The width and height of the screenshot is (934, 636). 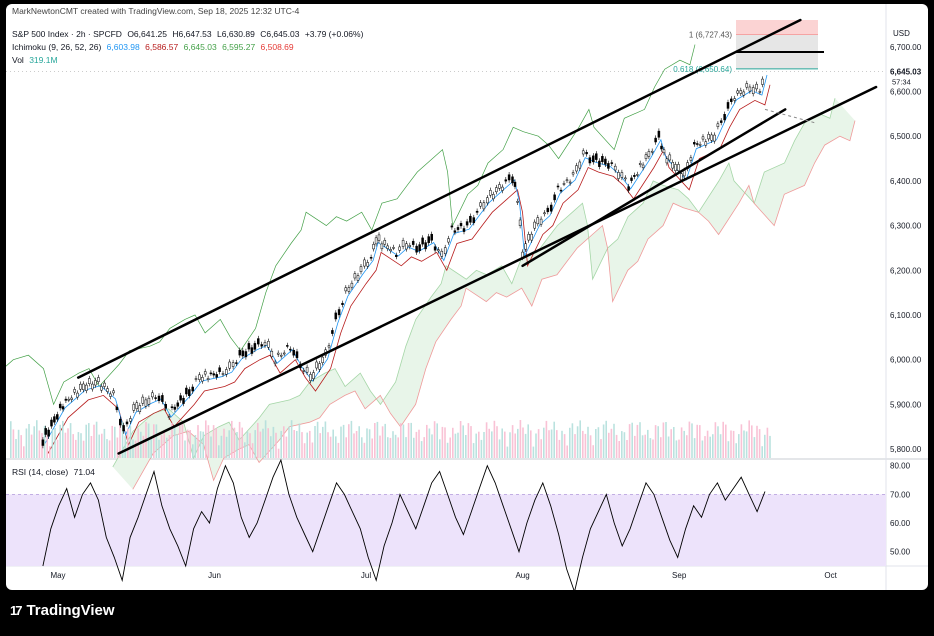 I want to click on volume-row: Vol 319.1M, so click(x=36, y=60).